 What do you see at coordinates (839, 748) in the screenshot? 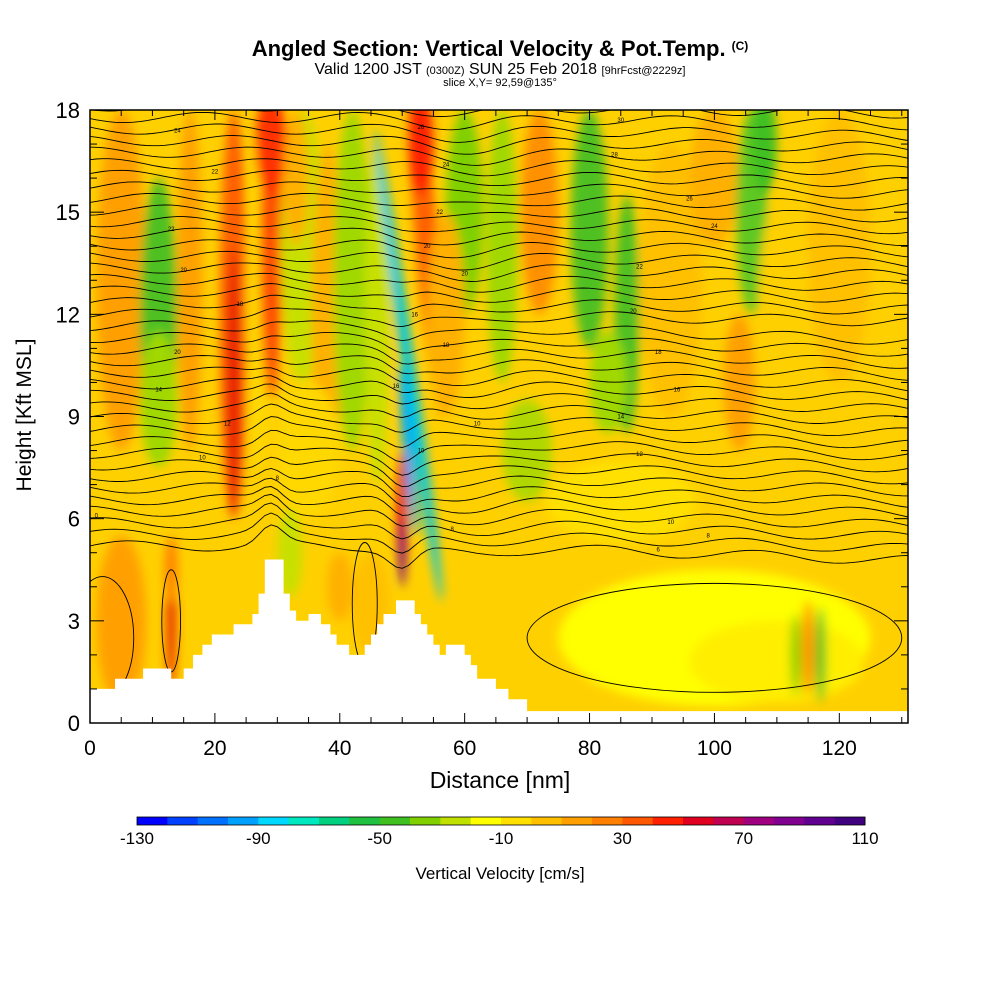
I see `x-tick-label: 120` at bounding box center [839, 748].